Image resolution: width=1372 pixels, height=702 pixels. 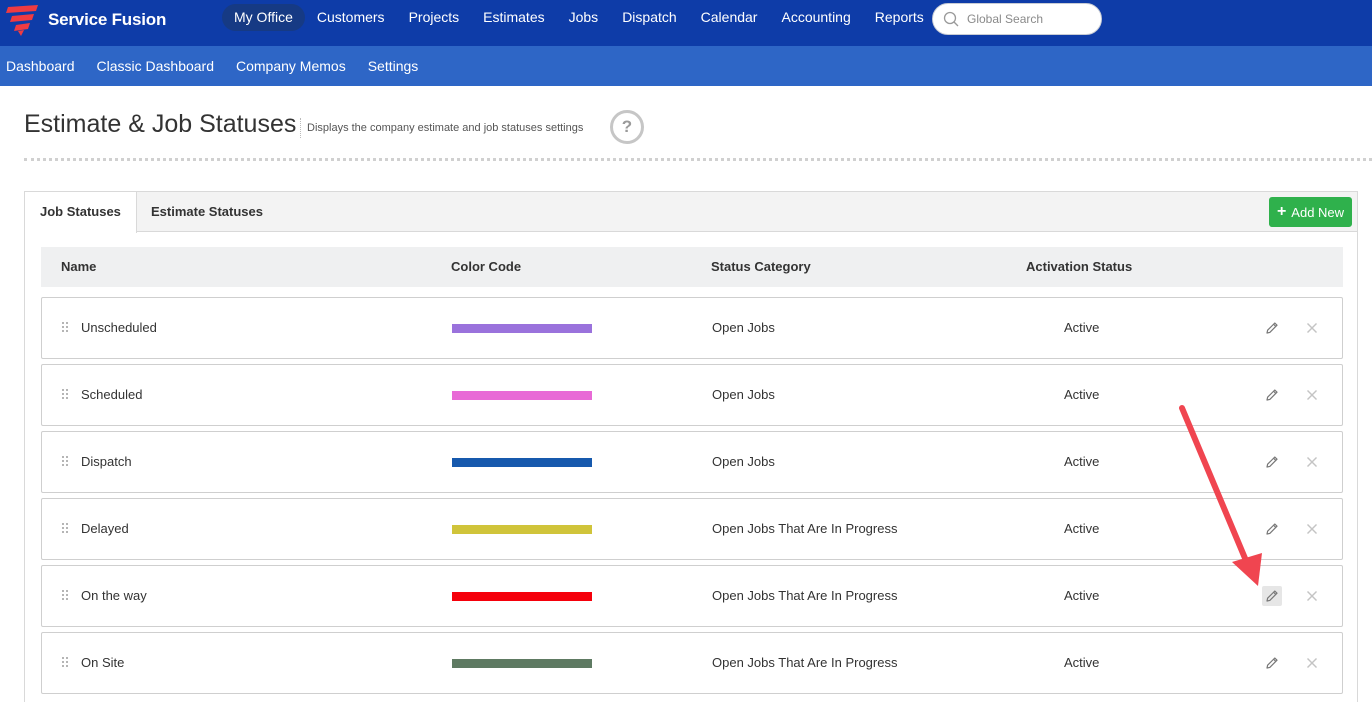 What do you see at coordinates (107, 19) in the screenshot?
I see `app-name: Service Fusion` at bounding box center [107, 19].